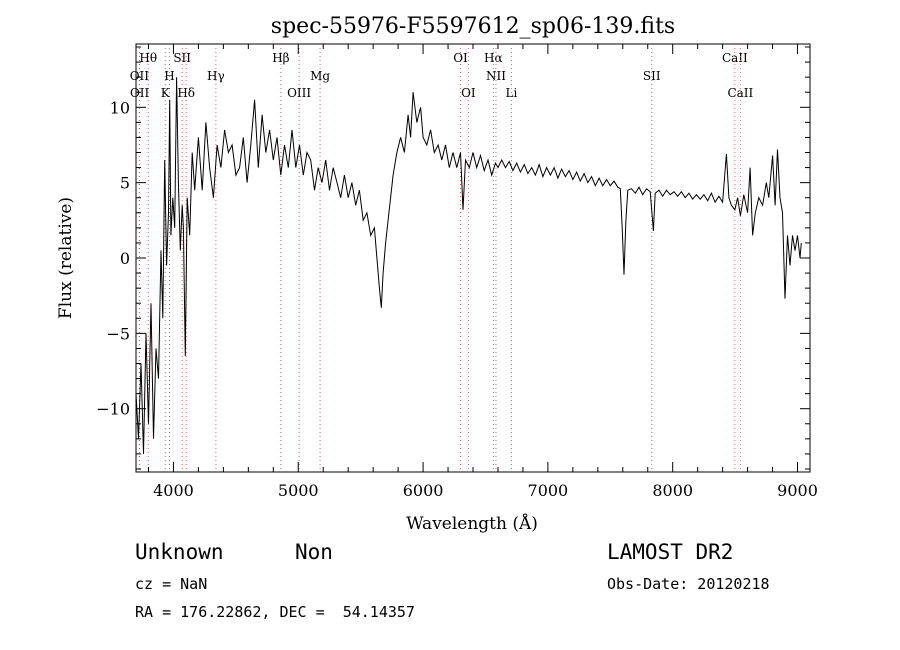 The image size is (900, 650). Describe the element at coordinates (496, 76) in the screenshot. I see `line-marker-label: NII` at that location.